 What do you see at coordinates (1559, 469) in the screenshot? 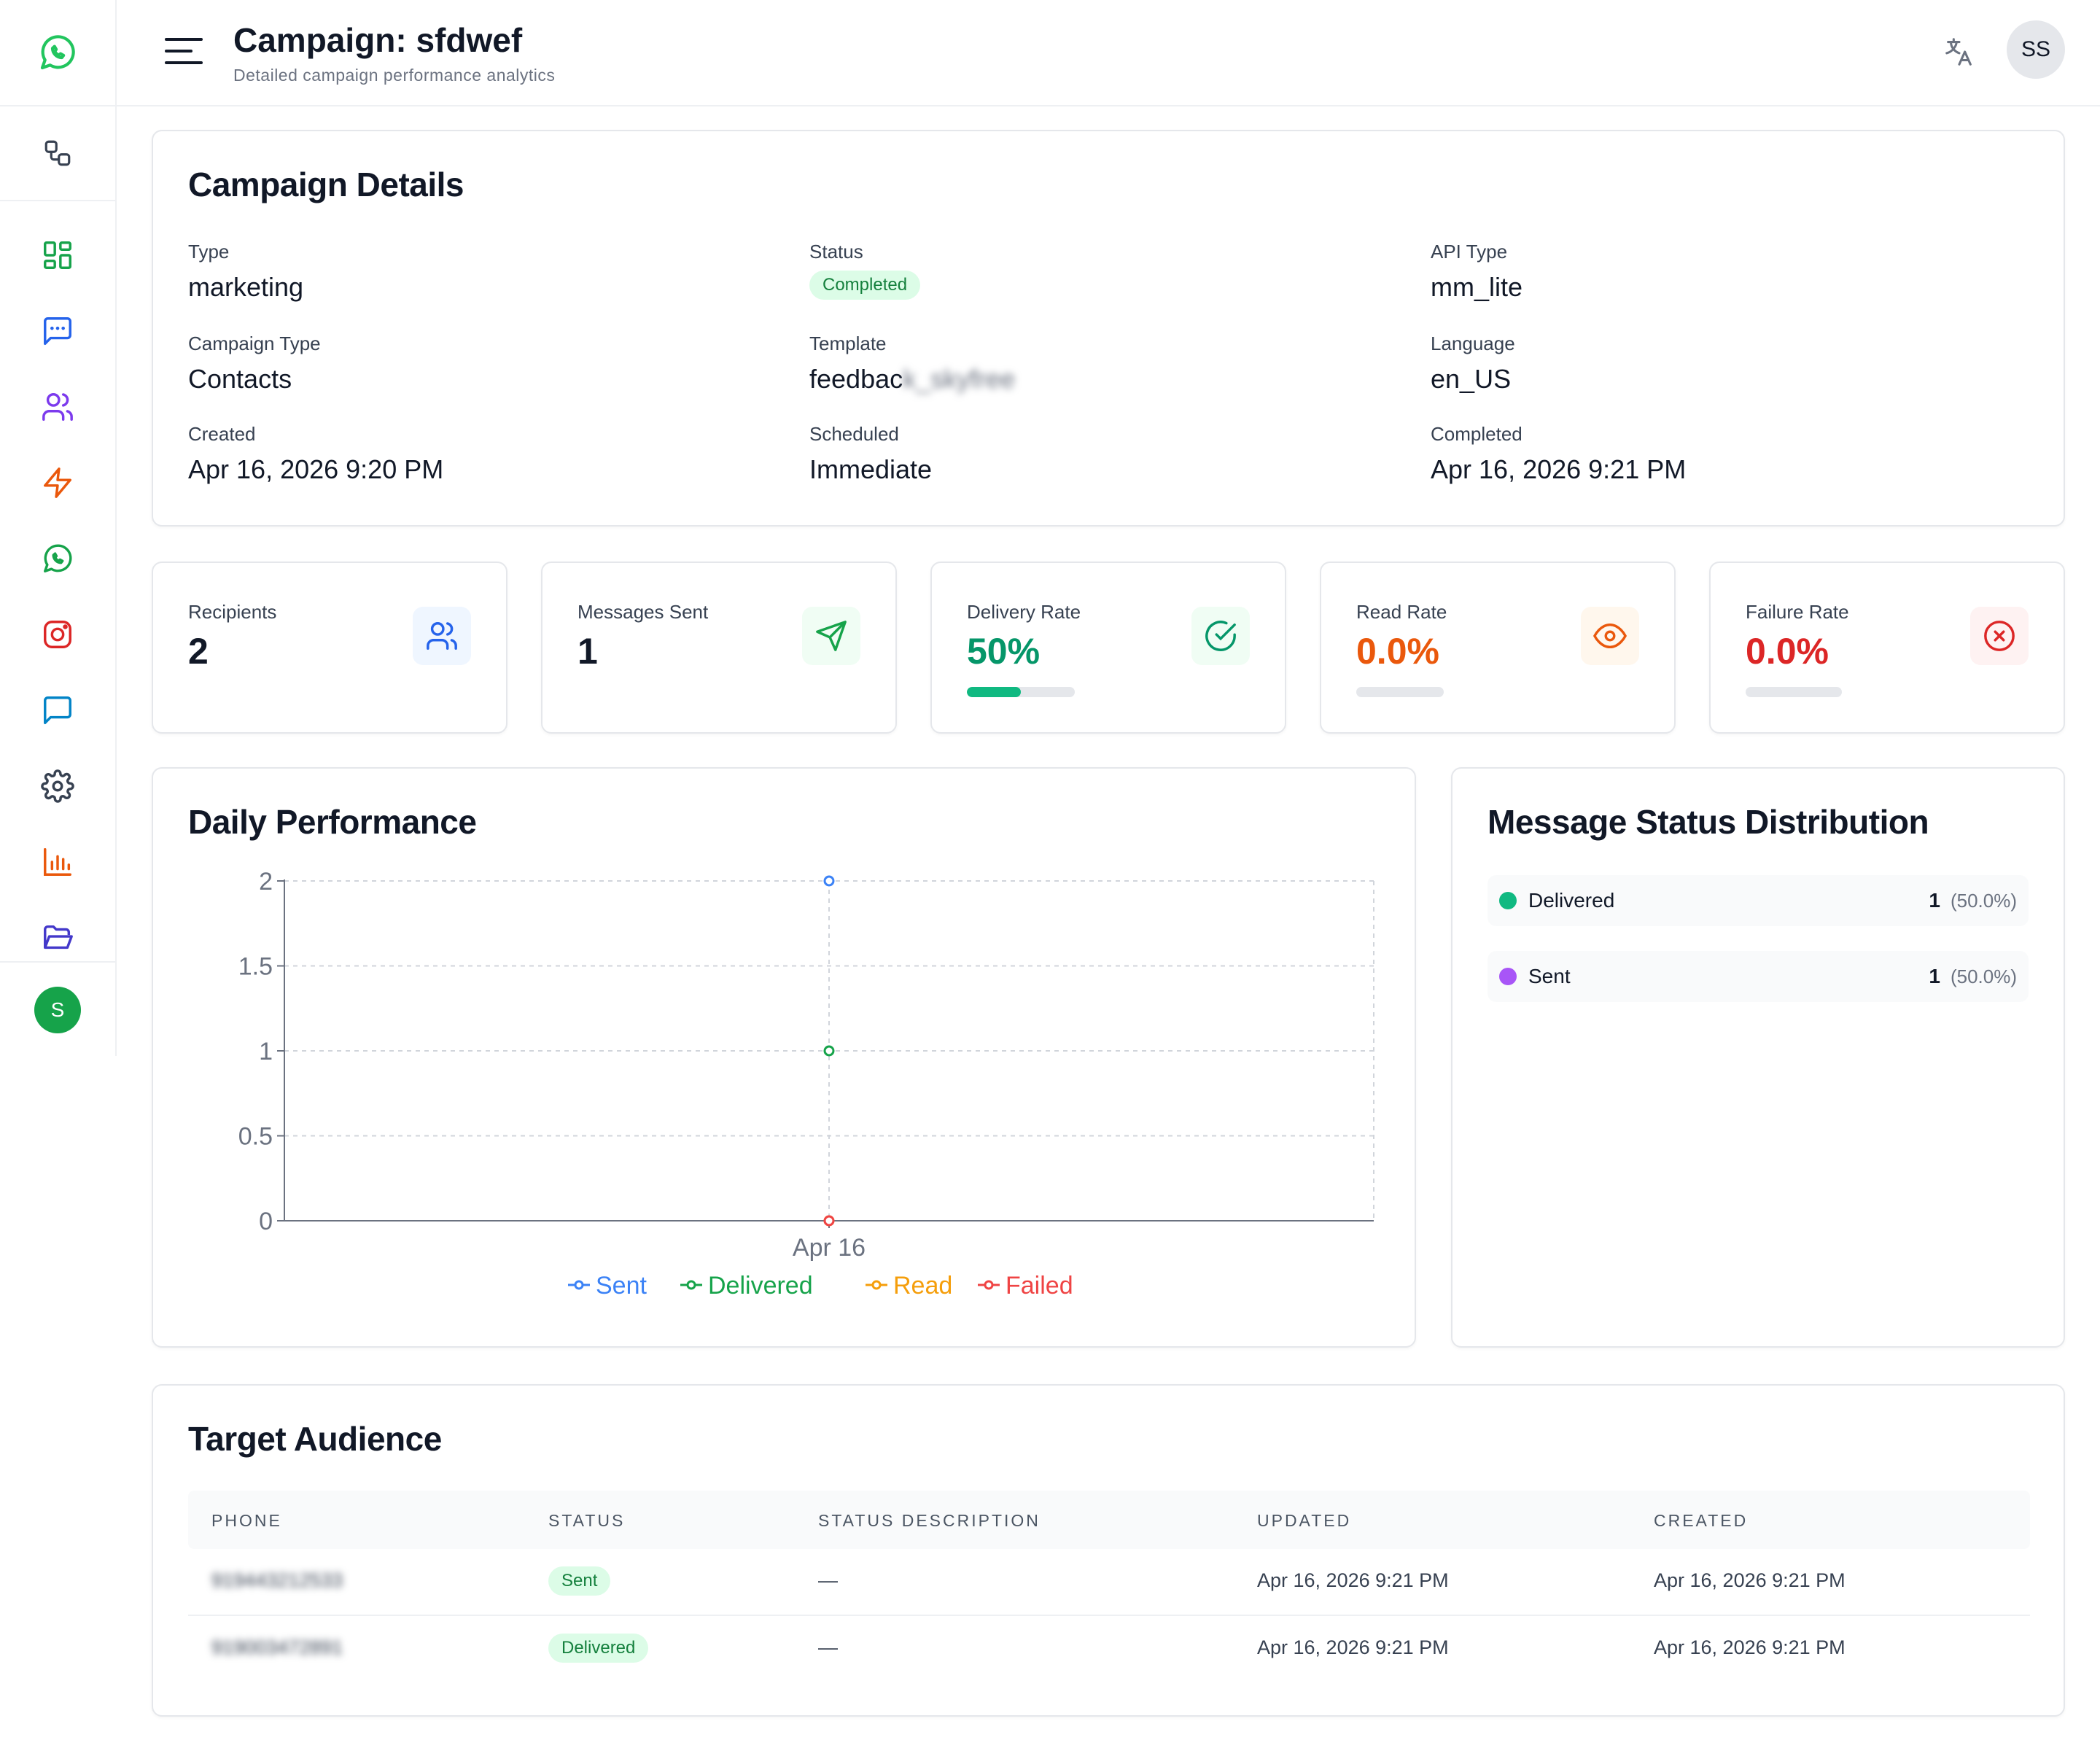
I see `detail-value: Apr 16, 2026 9:21 PM` at bounding box center [1559, 469].